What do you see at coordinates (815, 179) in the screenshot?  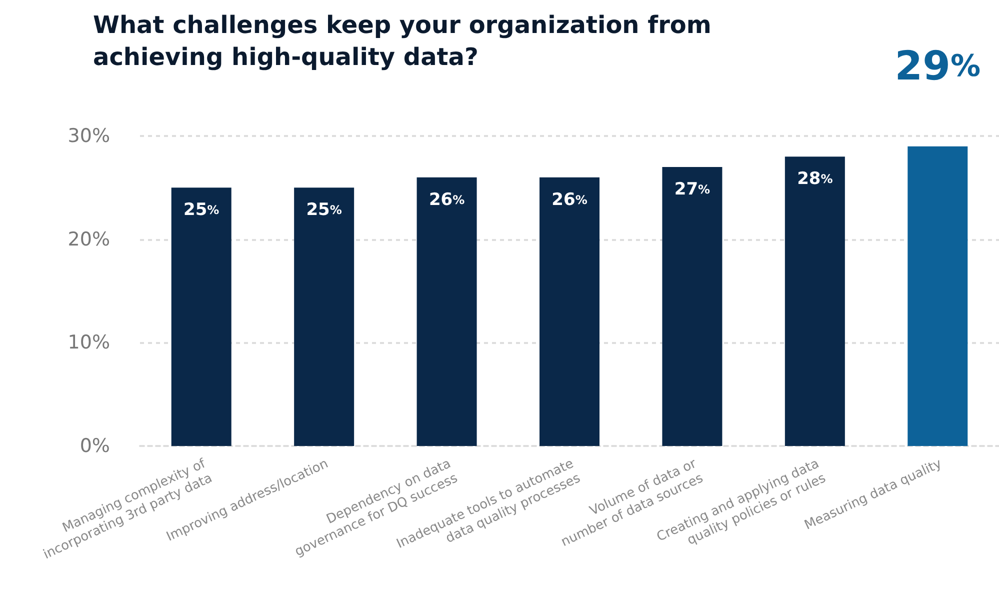 I see `data-label: 28%` at bounding box center [815, 179].